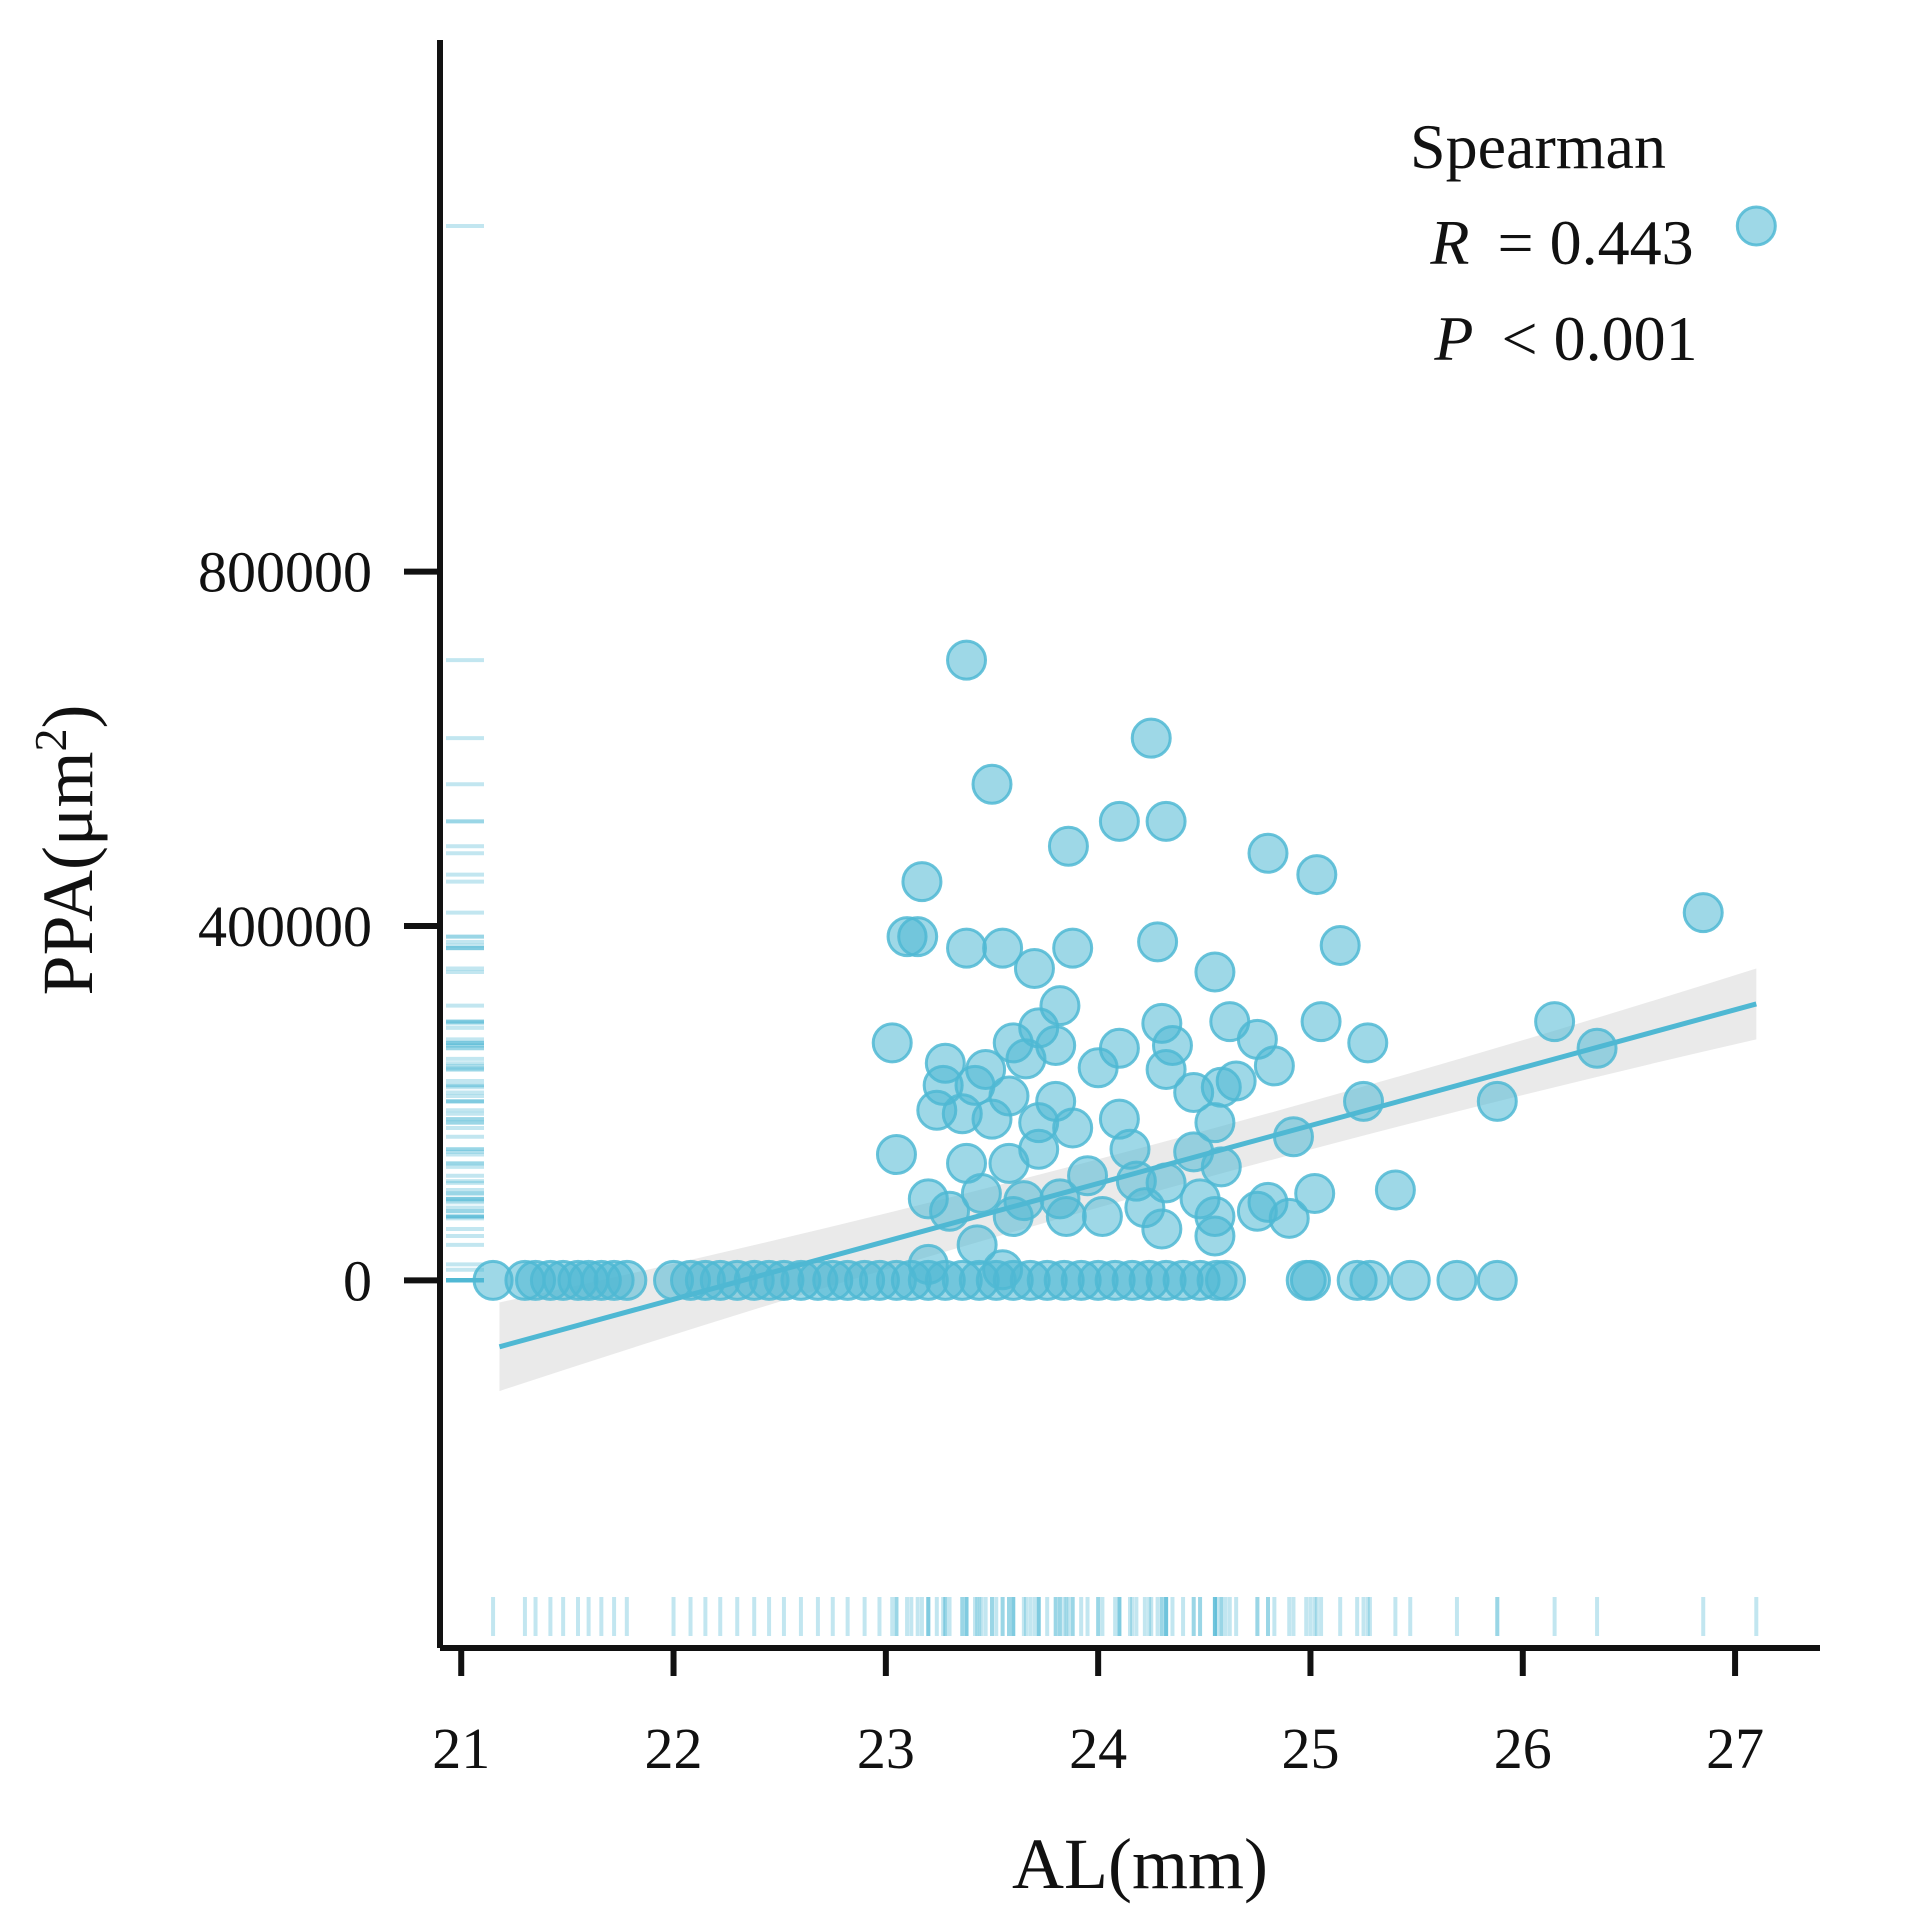 The width and height of the screenshot is (1920, 1920). I want to click on regression-line, so click(1127, 1175).